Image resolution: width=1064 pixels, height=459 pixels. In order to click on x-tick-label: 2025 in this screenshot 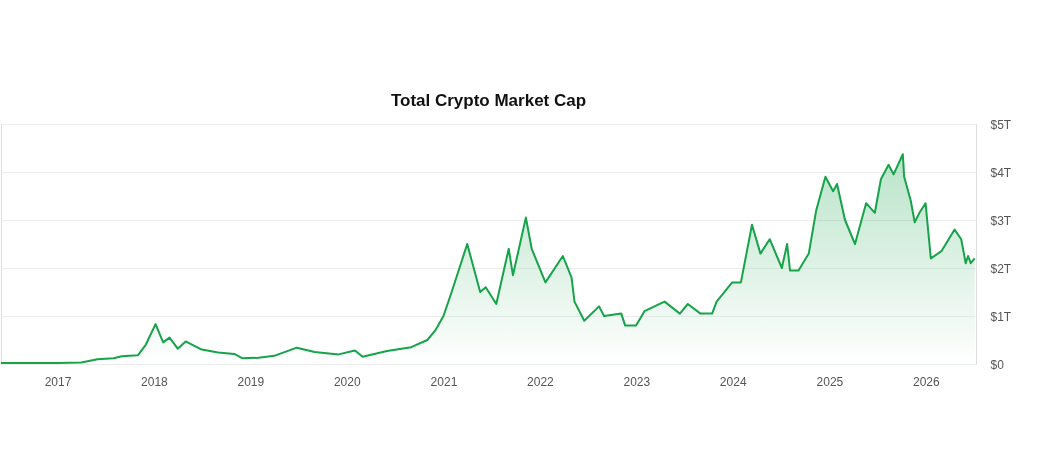, I will do `click(830, 381)`.